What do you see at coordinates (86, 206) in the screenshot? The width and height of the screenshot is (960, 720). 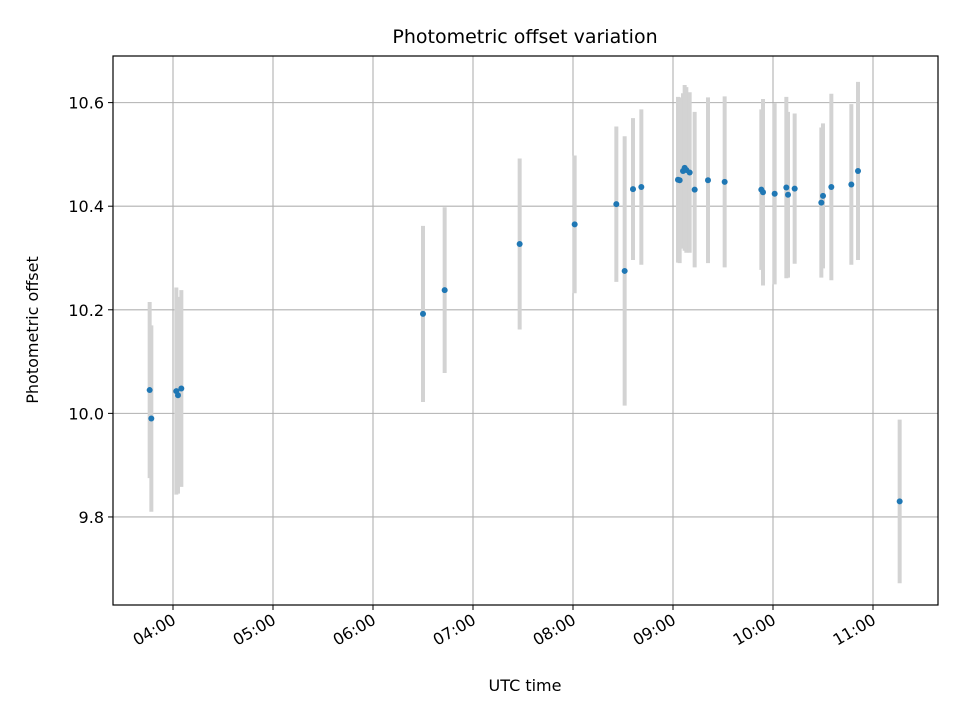 I see `y-tick-label: 10.4` at bounding box center [86, 206].